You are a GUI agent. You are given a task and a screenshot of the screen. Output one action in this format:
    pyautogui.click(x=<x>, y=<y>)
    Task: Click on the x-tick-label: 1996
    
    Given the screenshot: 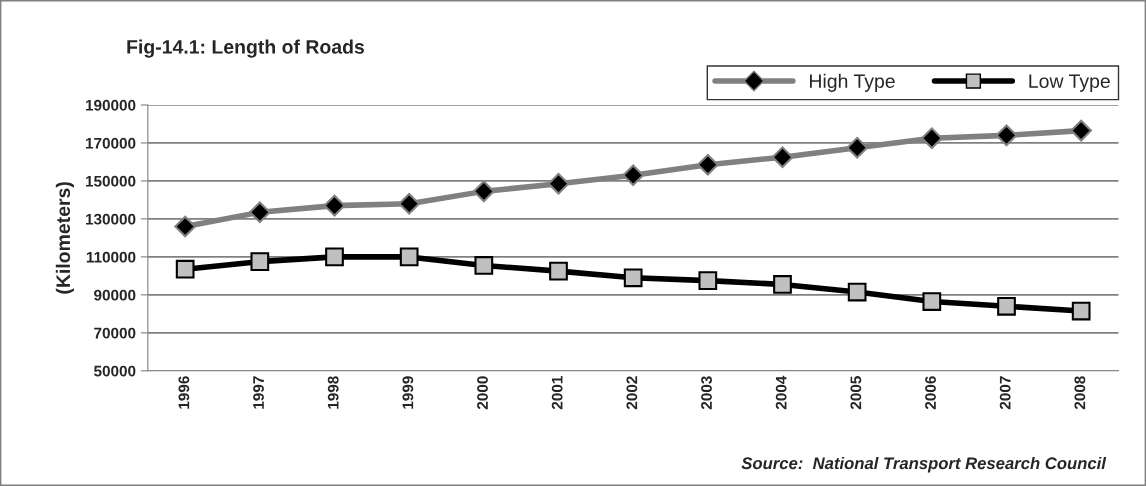 What is the action you would take?
    pyautogui.click(x=184, y=392)
    